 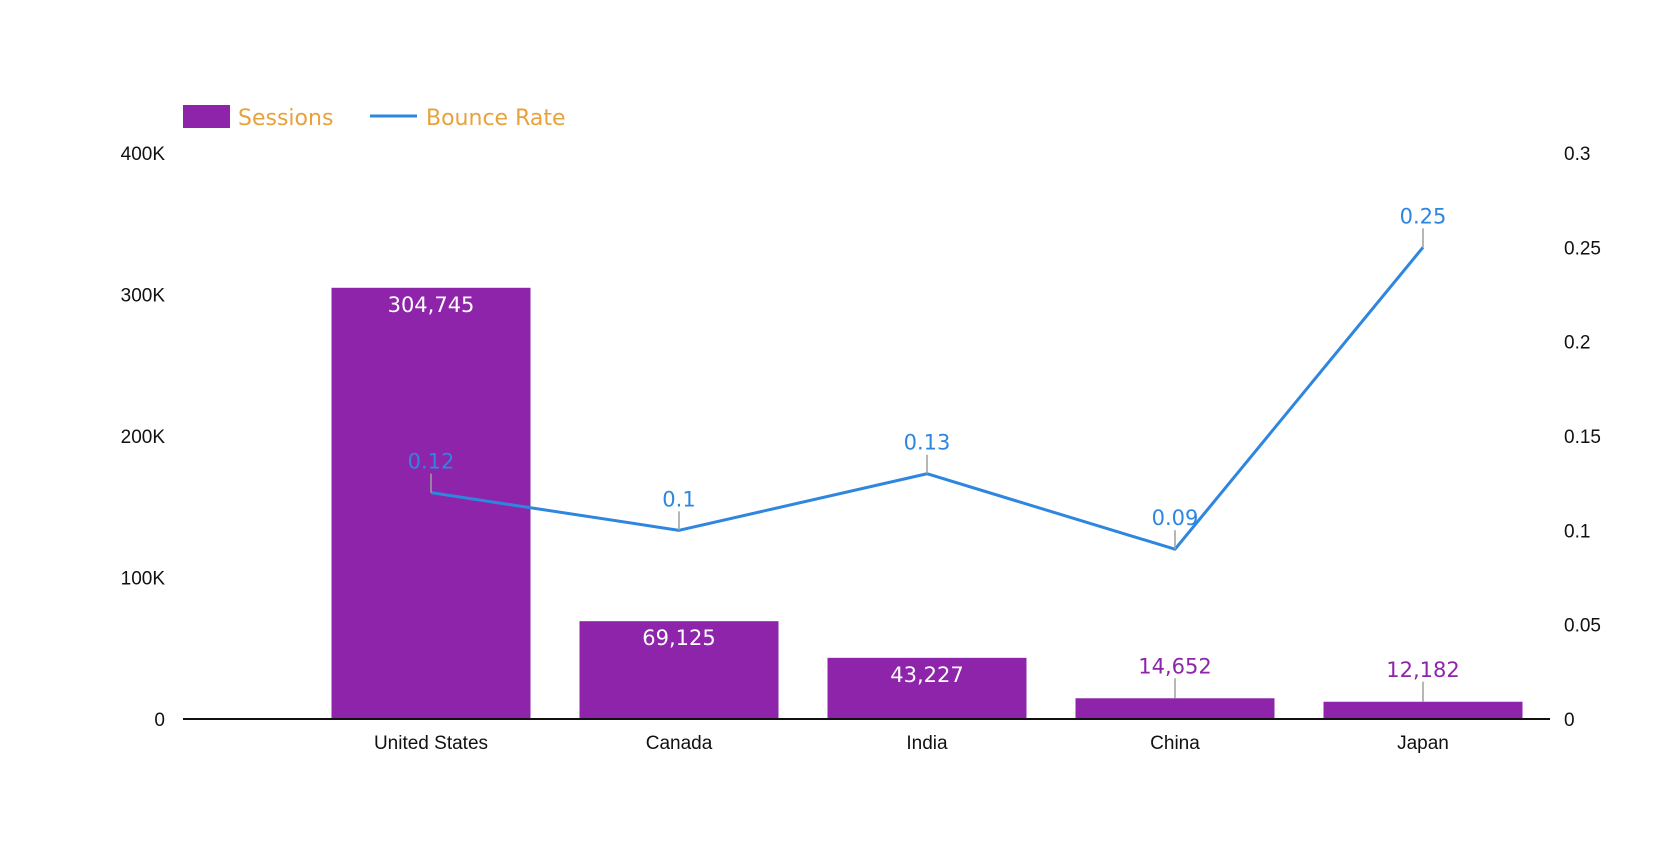 What do you see at coordinates (159, 720) in the screenshot?
I see `y-left-tick-label: 0` at bounding box center [159, 720].